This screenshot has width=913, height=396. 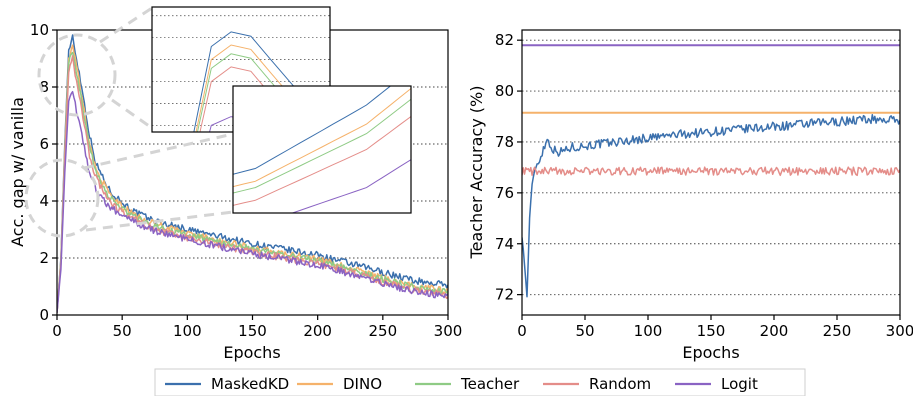 What do you see at coordinates (362, 384) in the screenshot?
I see `legend-label: DINO` at bounding box center [362, 384].